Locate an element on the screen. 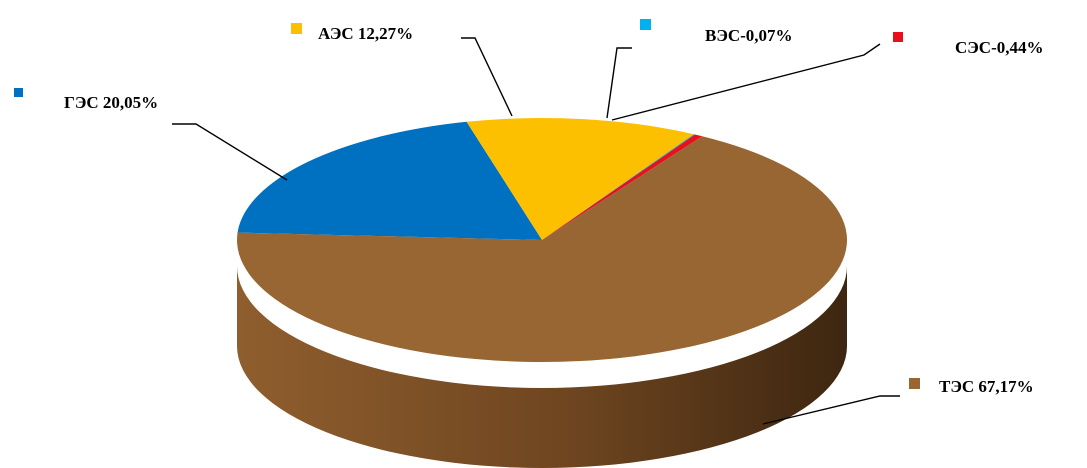  leader-line-ves is located at coordinates (619, 83).